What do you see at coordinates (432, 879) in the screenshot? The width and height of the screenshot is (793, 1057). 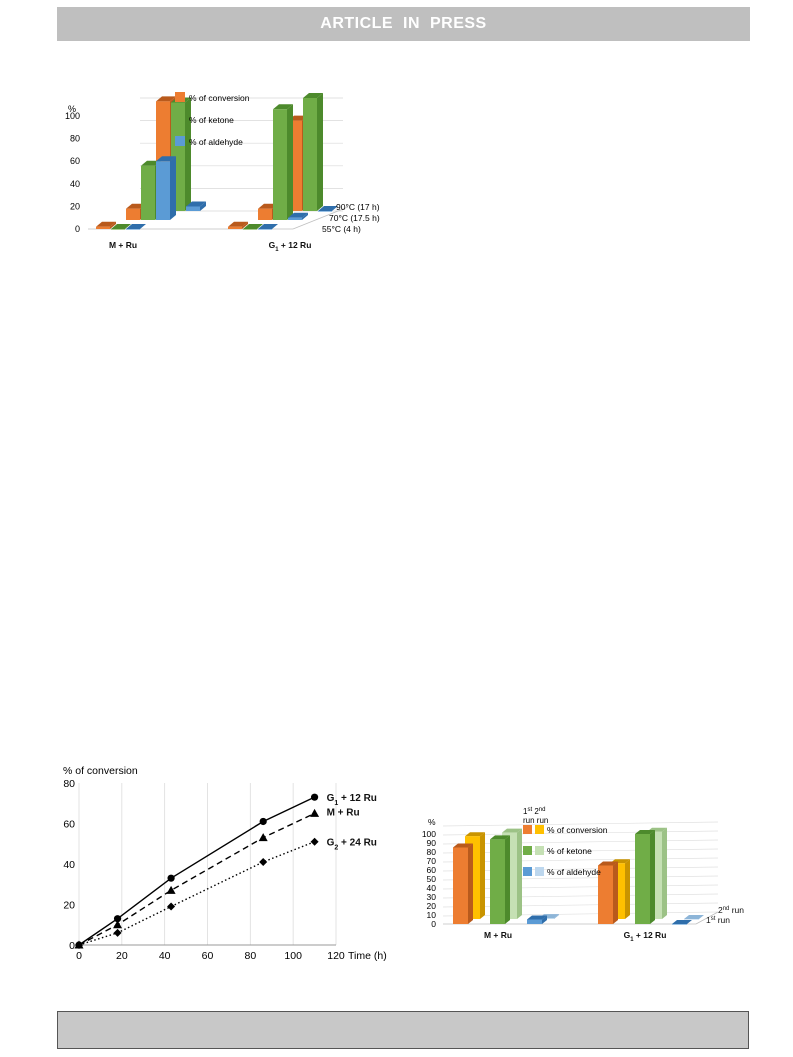 I see `y-tick-label: 50` at bounding box center [432, 879].